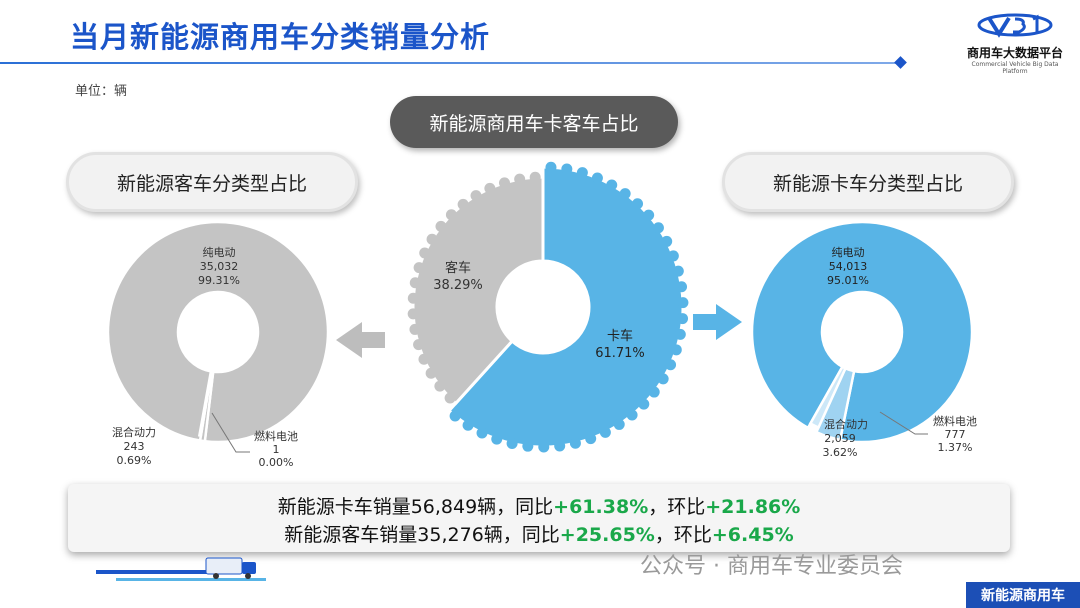 Image resolution: width=1080 pixels, height=608 pixels. I want to click on unit-label: 单位：辆, so click(101, 91).